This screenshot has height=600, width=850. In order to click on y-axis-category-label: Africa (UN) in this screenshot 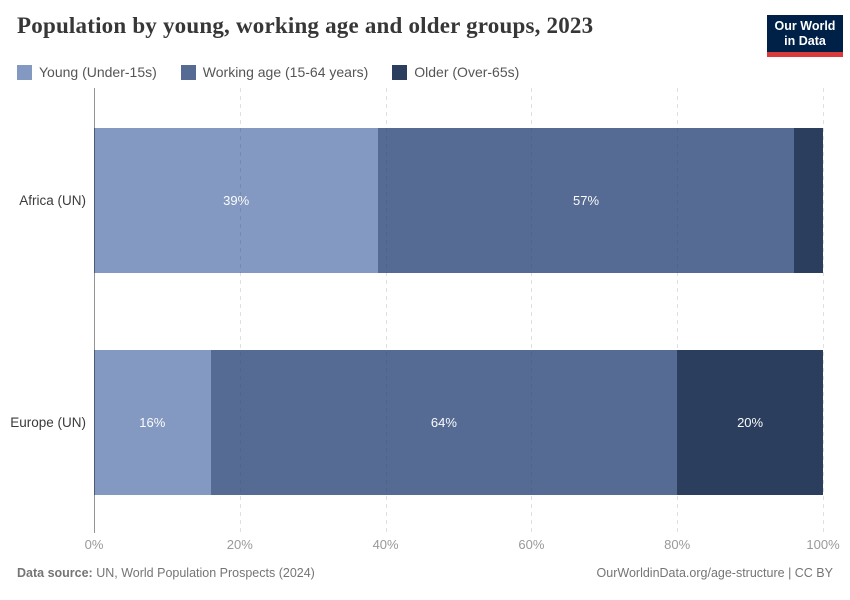, I will do `click(52, 200)`.